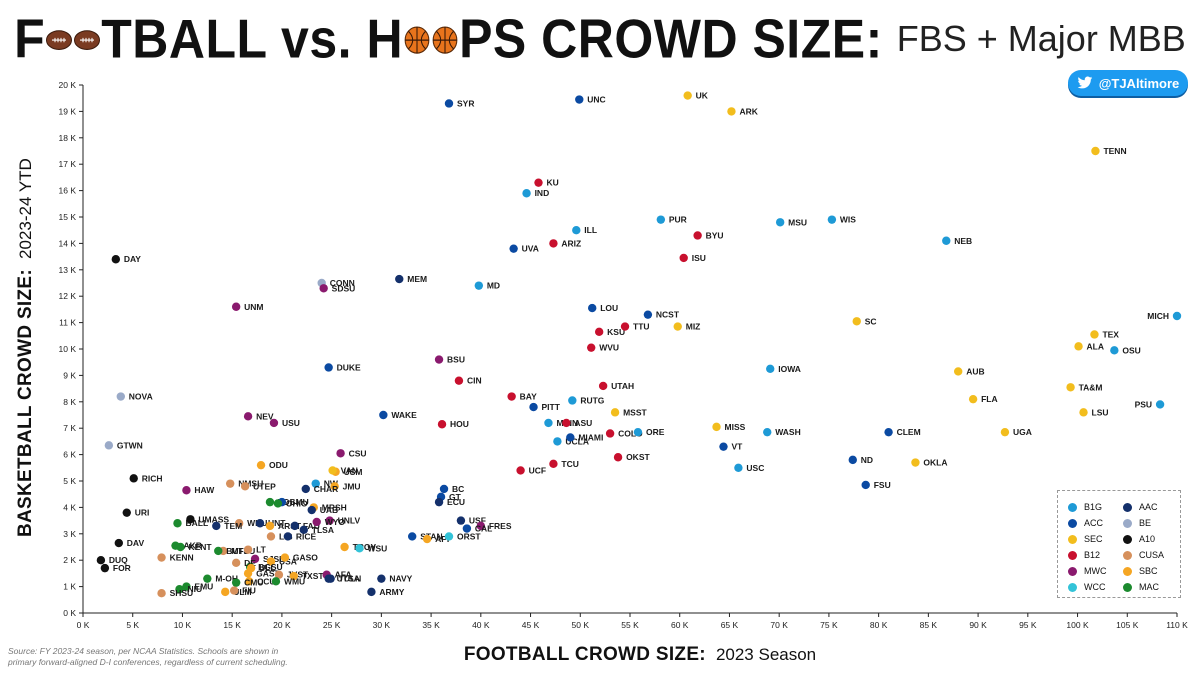 Image resolution: width=1200 pixels, height=674 pixels. What do you see at coordinates (68, 111) in the screenshot?
I see `y-tick-label: 19 K` at bounding box center [68, 111].